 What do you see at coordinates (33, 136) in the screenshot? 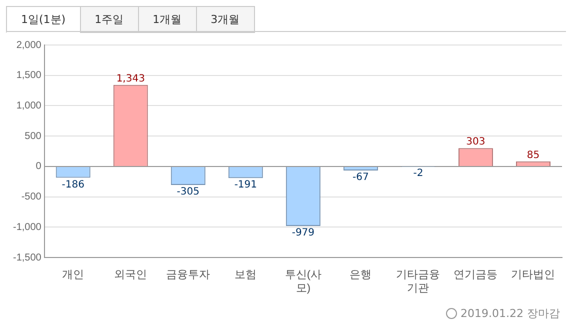
I see `y-tick-label: 500` at bounding box center [33, 136].